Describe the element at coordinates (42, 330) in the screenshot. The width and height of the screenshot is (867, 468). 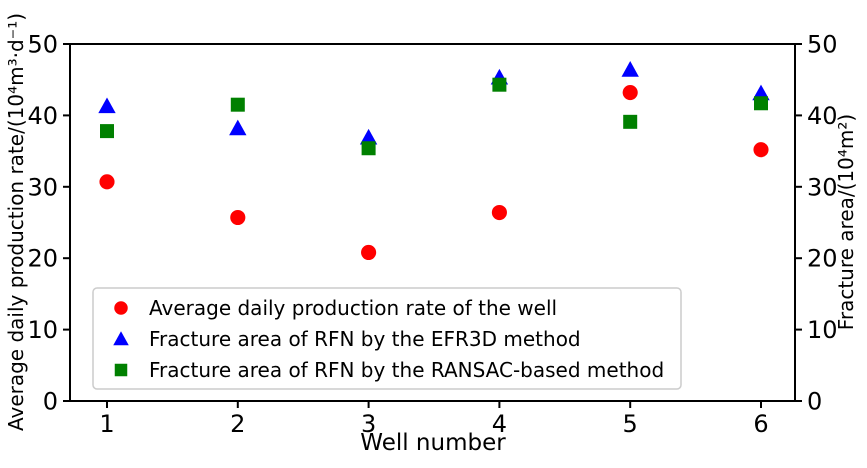
I see `left-y-tick-label: 10` at that location.